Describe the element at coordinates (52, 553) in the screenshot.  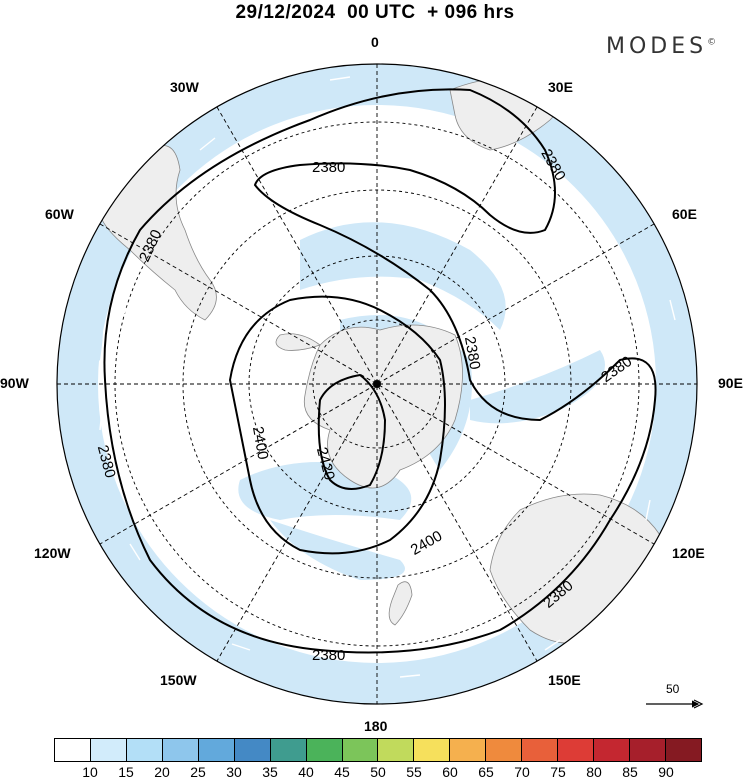
I see `lon-label-120w: 120W` at that location.